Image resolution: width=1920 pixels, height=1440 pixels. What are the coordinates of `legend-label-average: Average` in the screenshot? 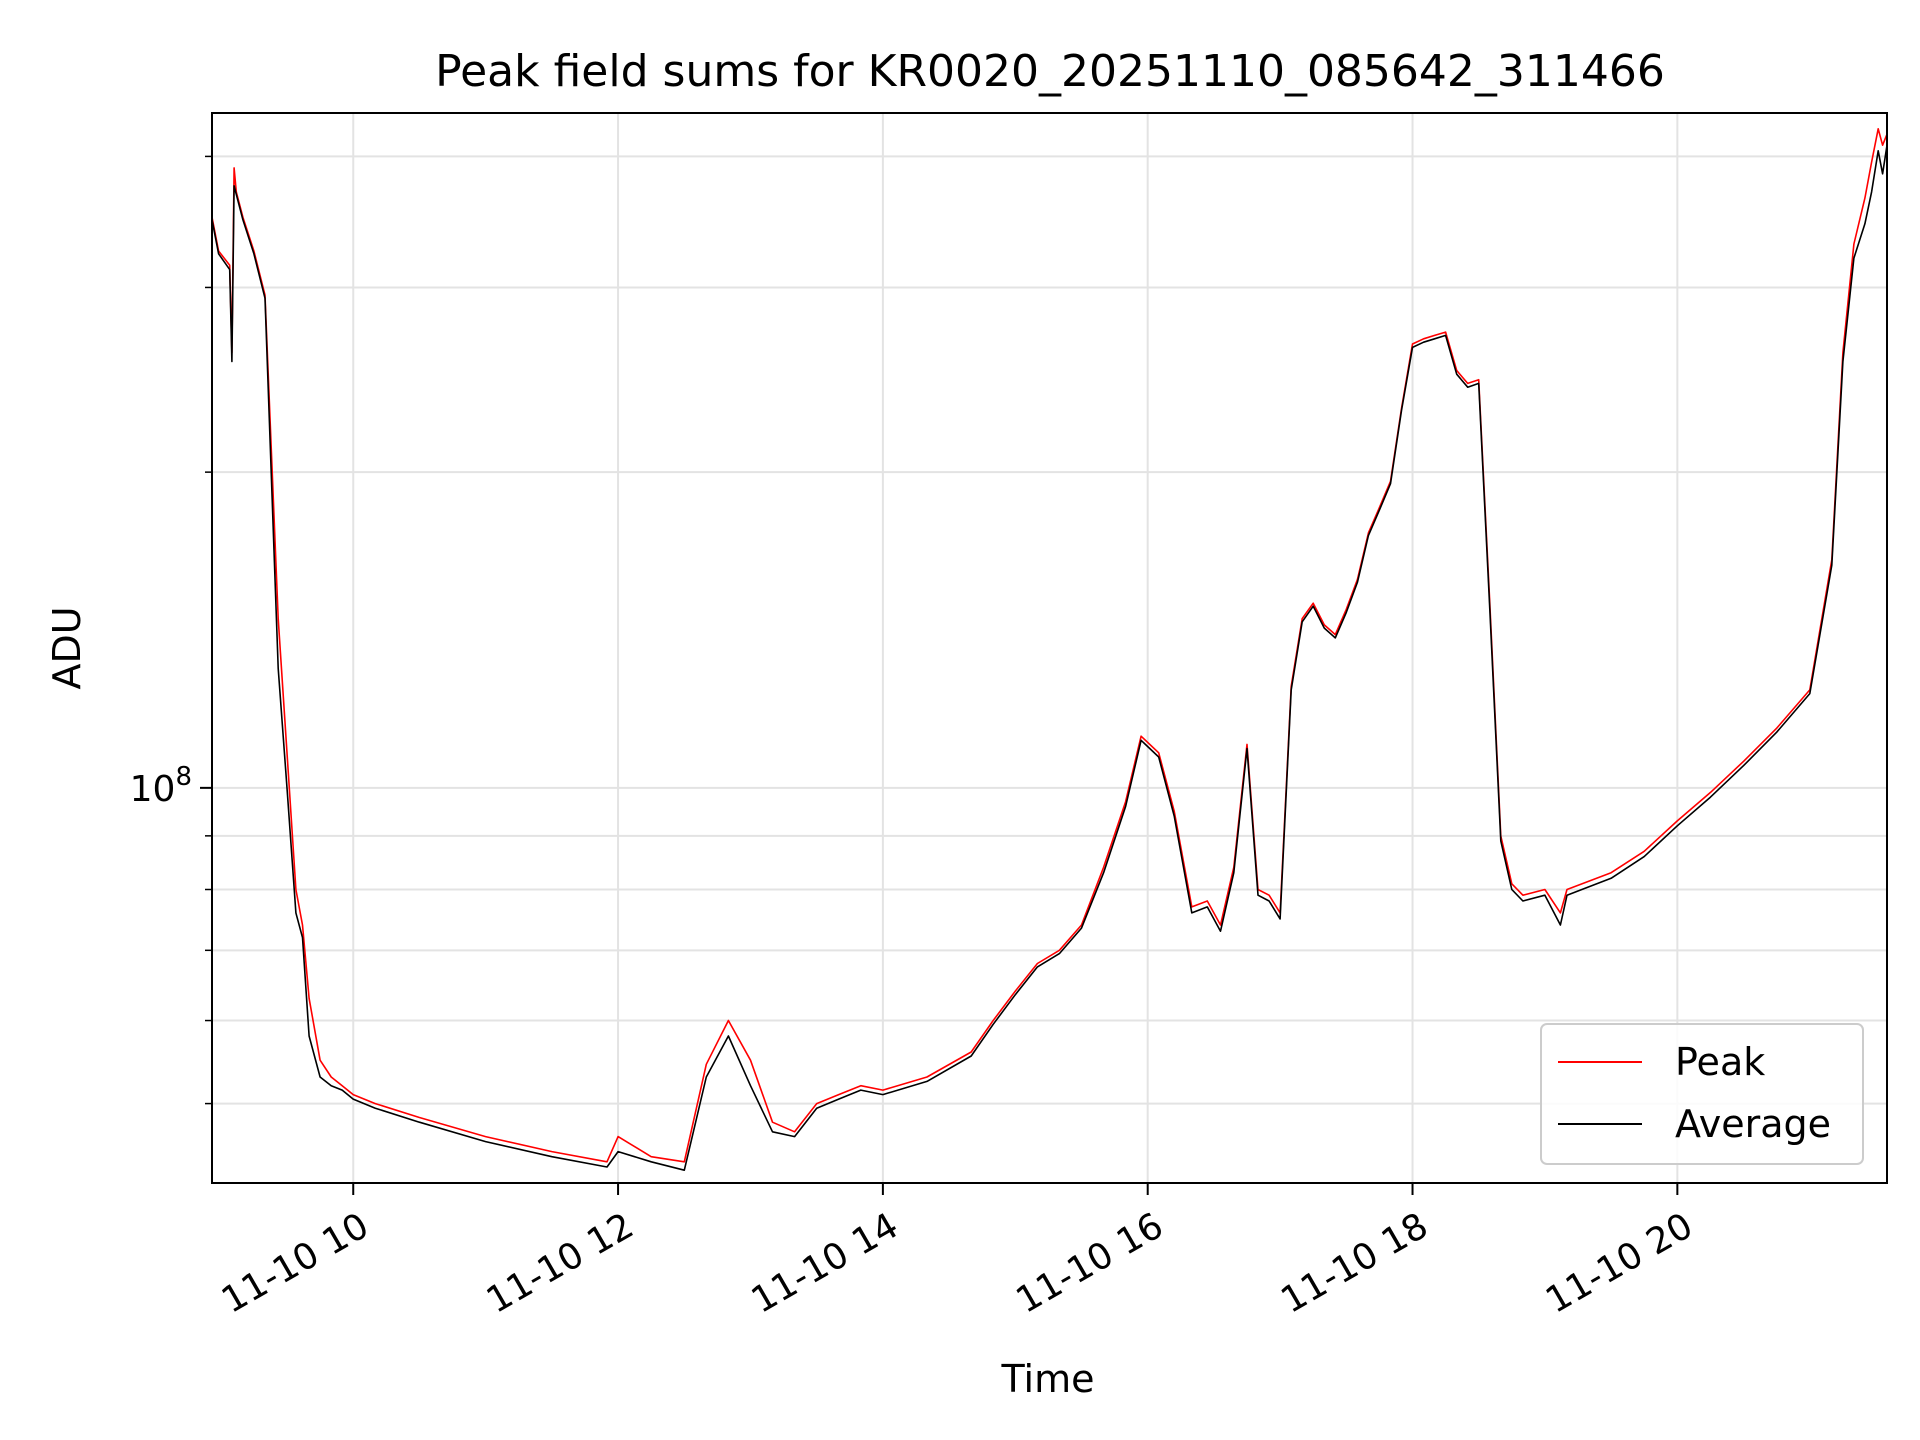 It's located at (1753, 1124).